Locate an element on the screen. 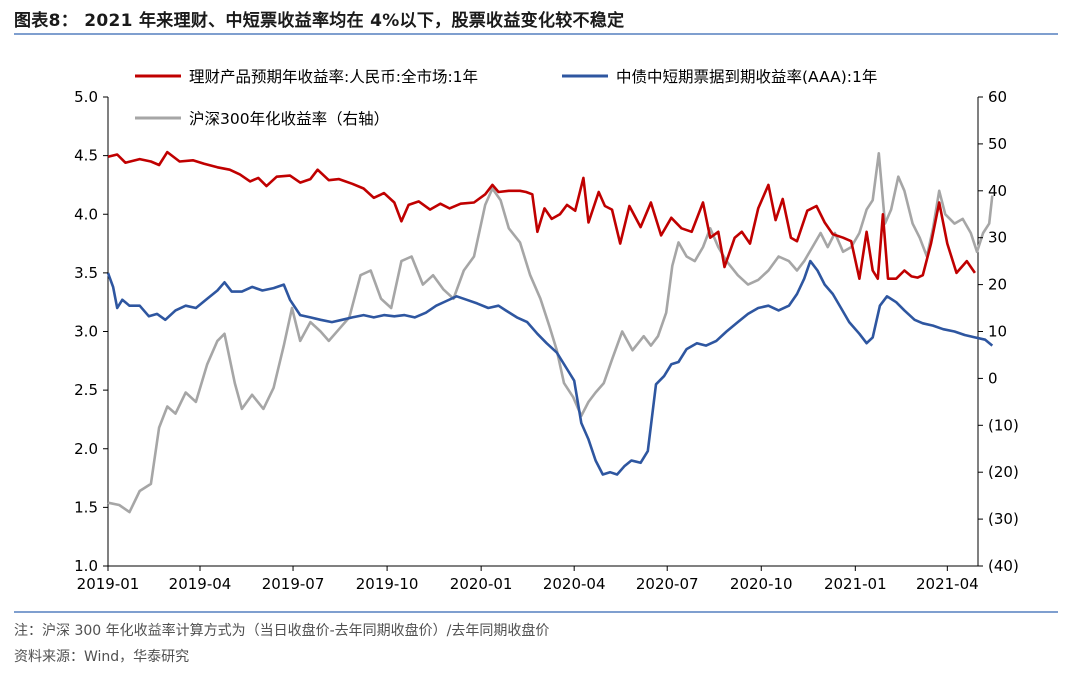 The height and width of the screenshot is (679, 1080). y-right-tick-label: (10) is located at coordinates (1003, 425).